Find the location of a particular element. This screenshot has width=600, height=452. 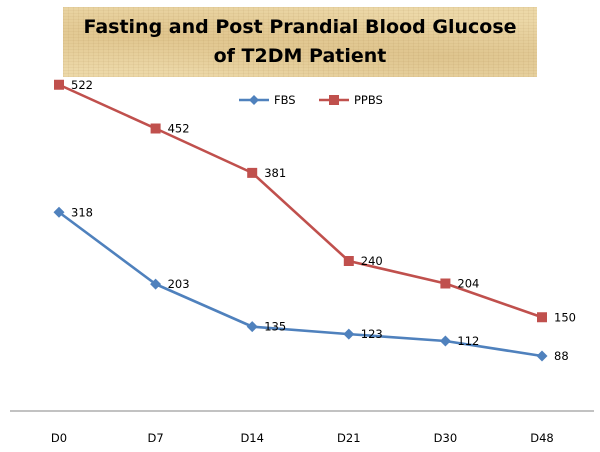

legend: FBS PPBS is located at coordinates (311, 100).